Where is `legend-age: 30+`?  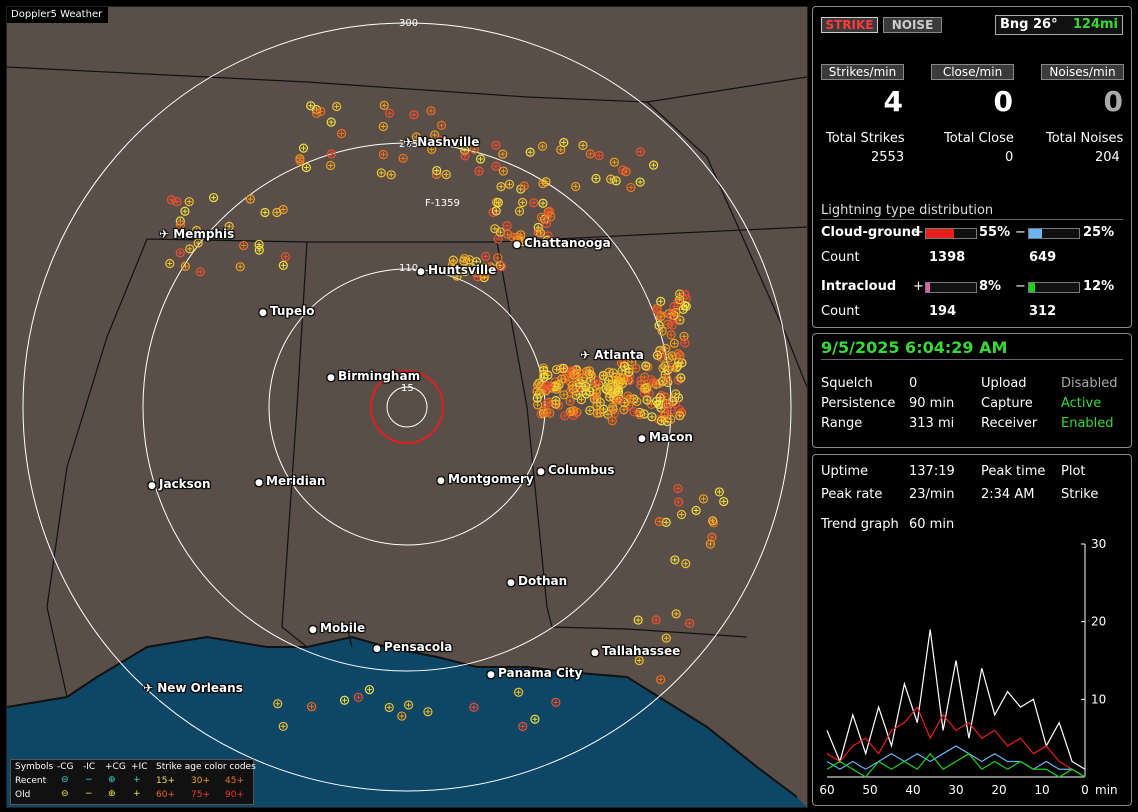
legend-age: 30+ is located at coordinates (200, 781).